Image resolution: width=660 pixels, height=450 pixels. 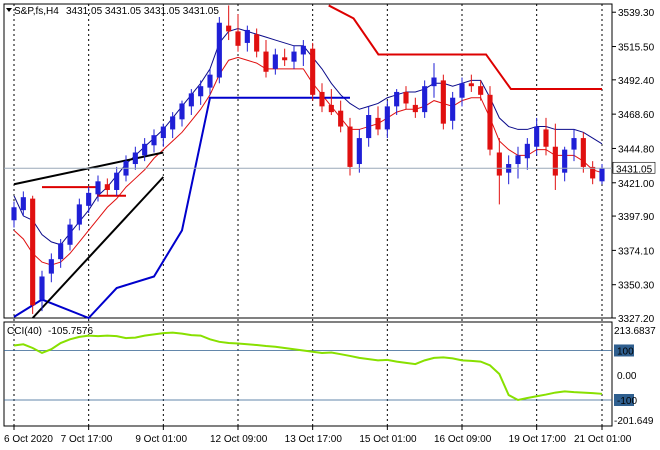 I want to click on cci-min-label: -201.649, so click(x=634, y=421).